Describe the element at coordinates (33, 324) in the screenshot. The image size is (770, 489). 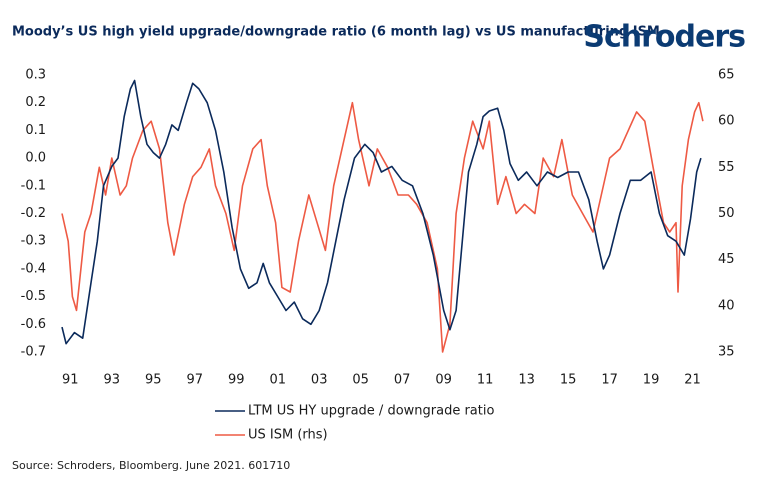
I see `y-tick-label: -0.6` at that location.